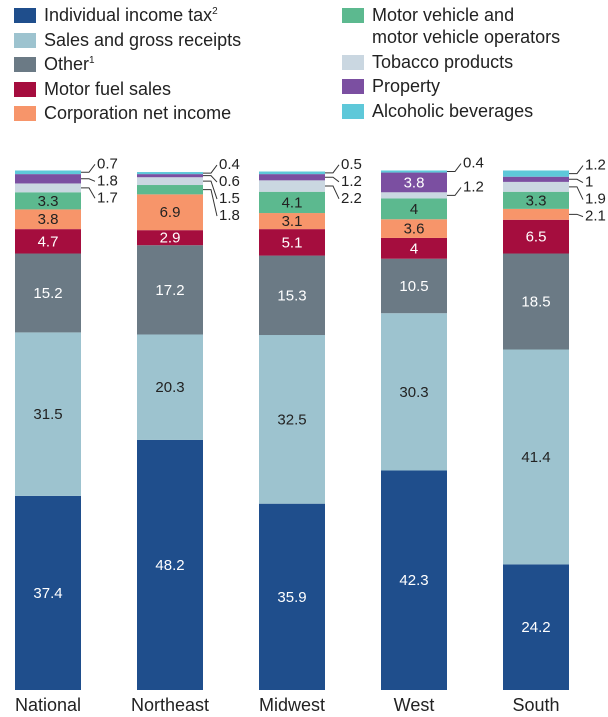  What do you see at coordinates (292, 221) in the screenshot?
I see `value-label: 3.1` at bounding box center [292, 221].